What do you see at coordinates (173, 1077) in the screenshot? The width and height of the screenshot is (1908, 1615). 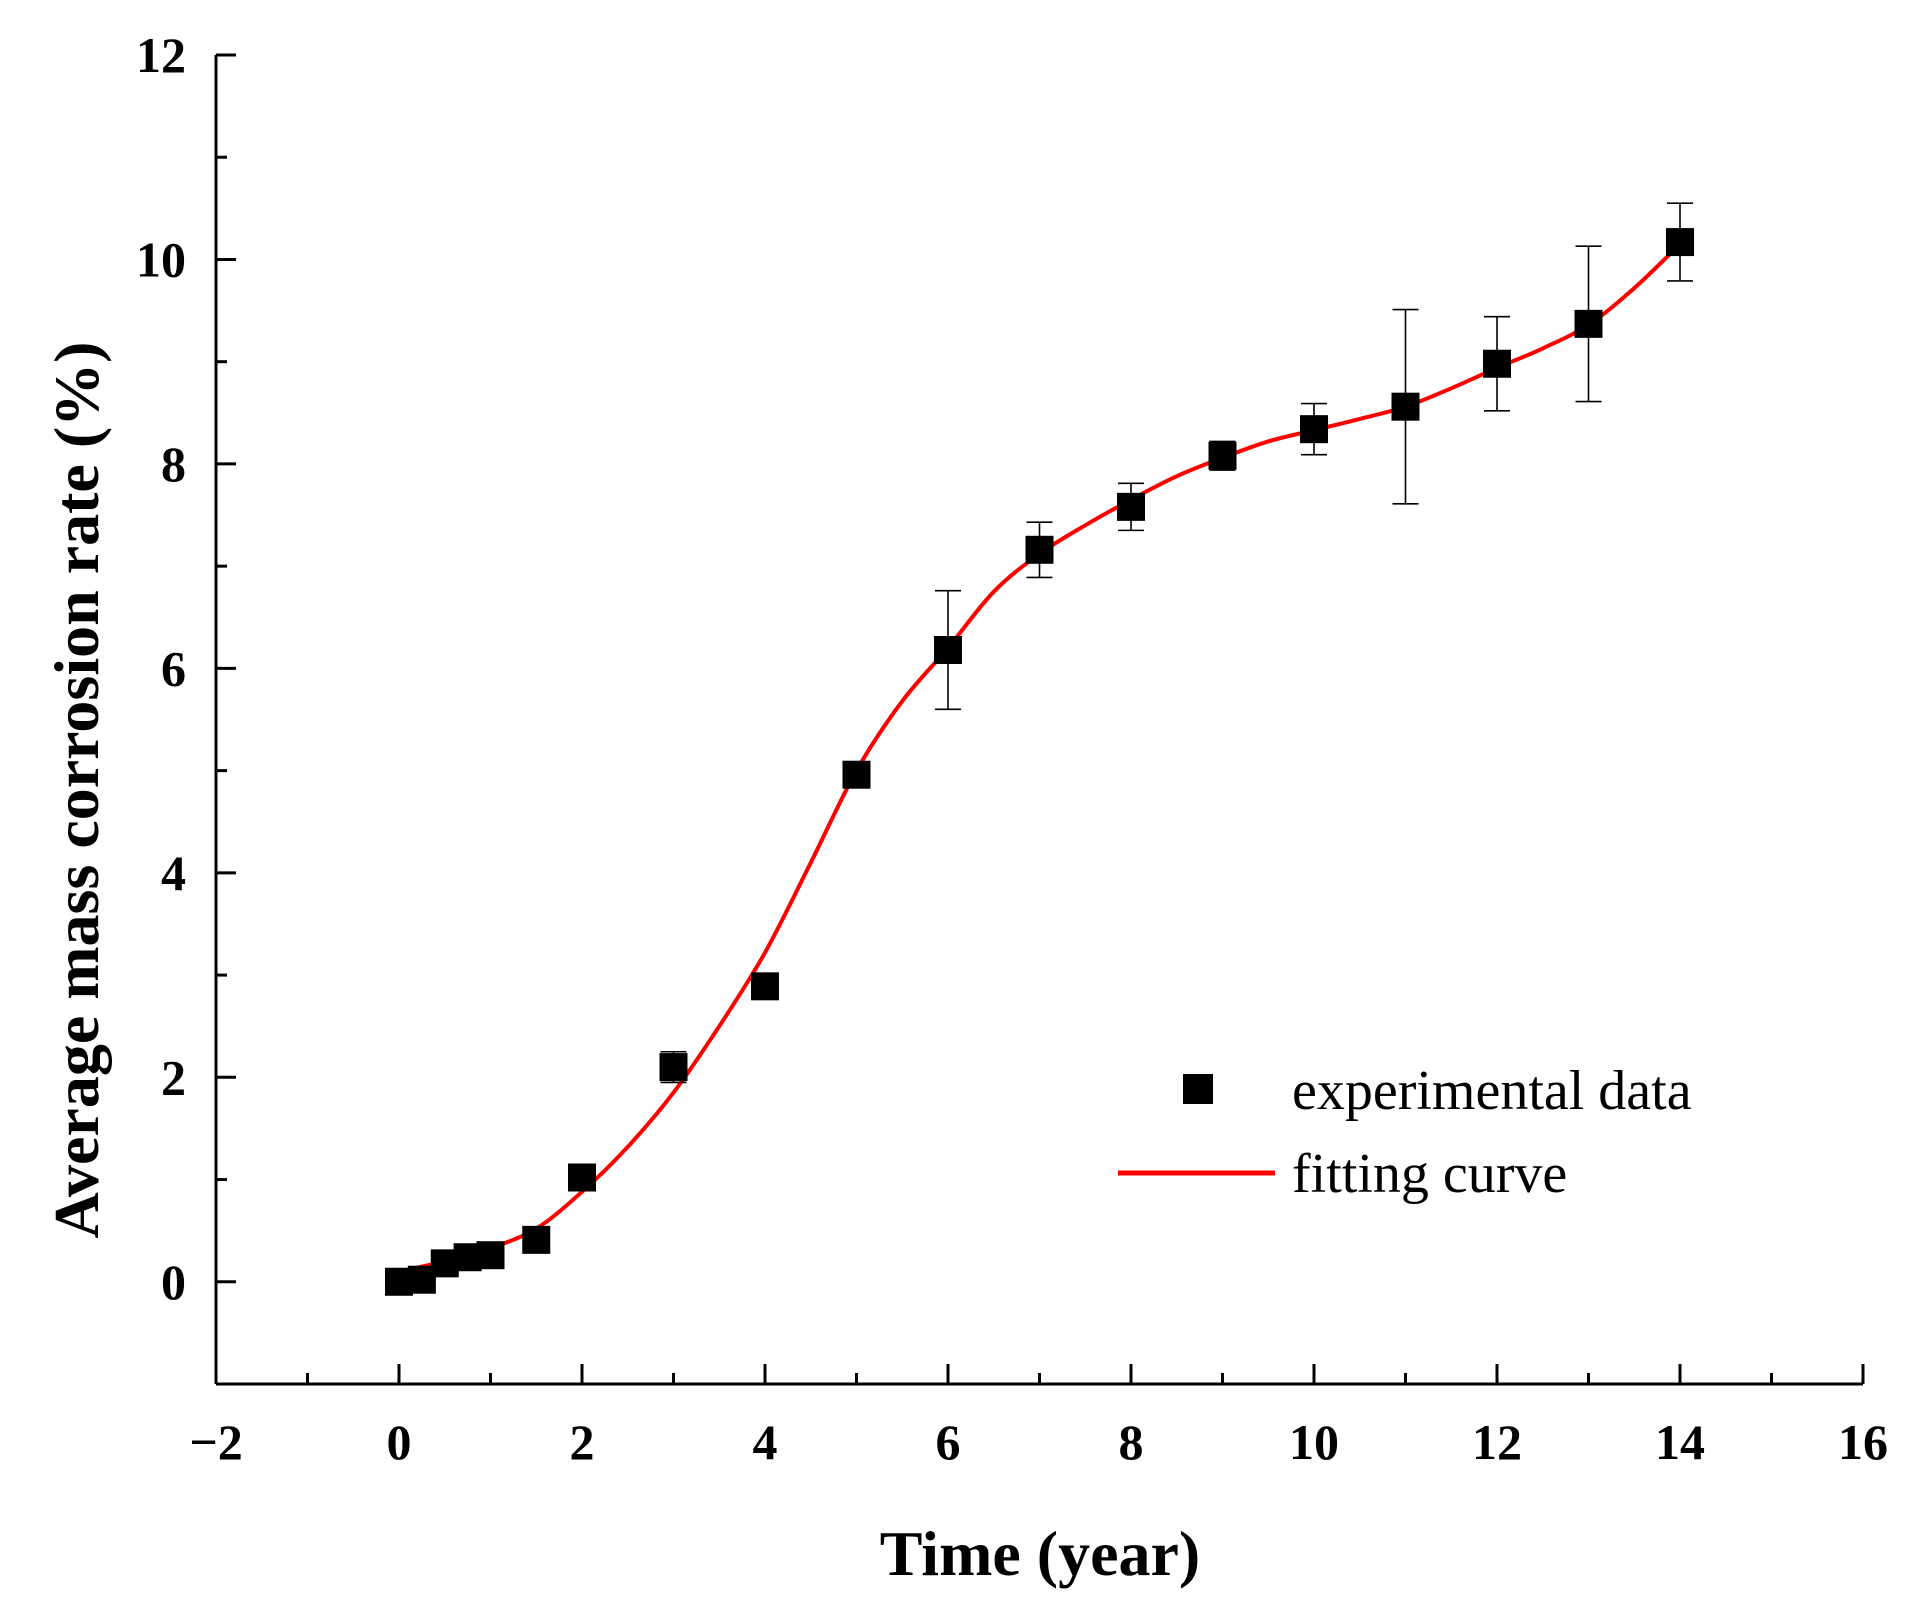 I see `y-tick-label: 2` at bounding box center [173, 1077].